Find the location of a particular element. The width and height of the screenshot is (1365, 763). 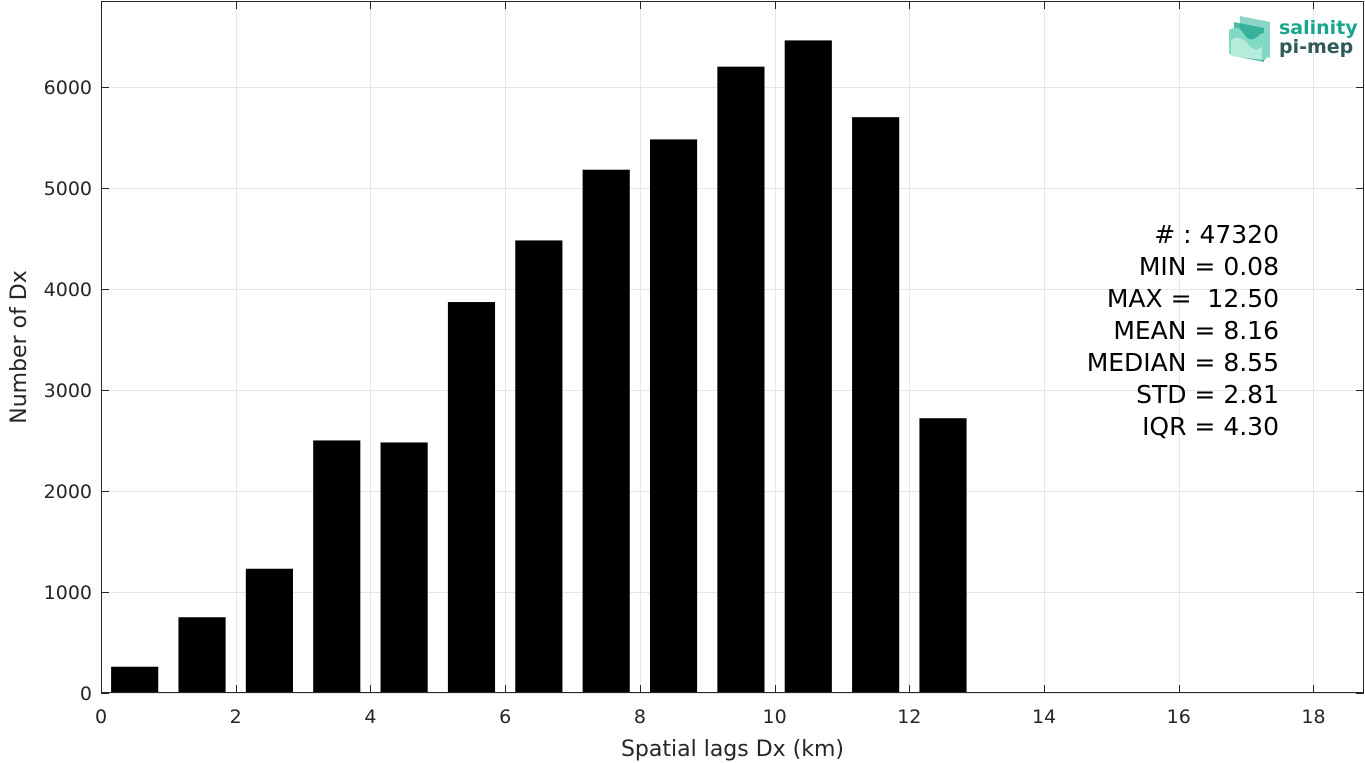

x-tick-label: 14 is located at coordinates (1044, 717).